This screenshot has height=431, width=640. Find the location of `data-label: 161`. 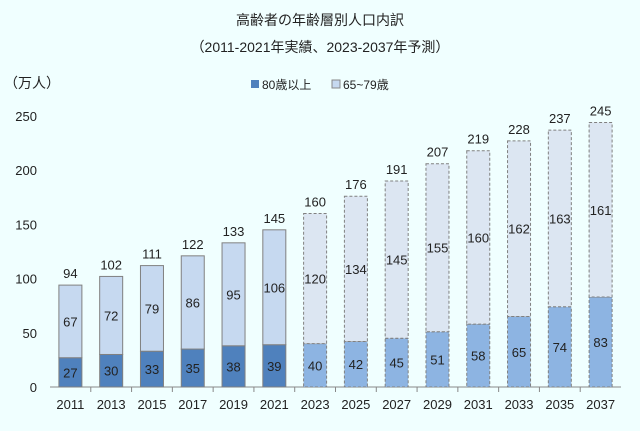

data-label: 161 is located at coordinates (601, 210).